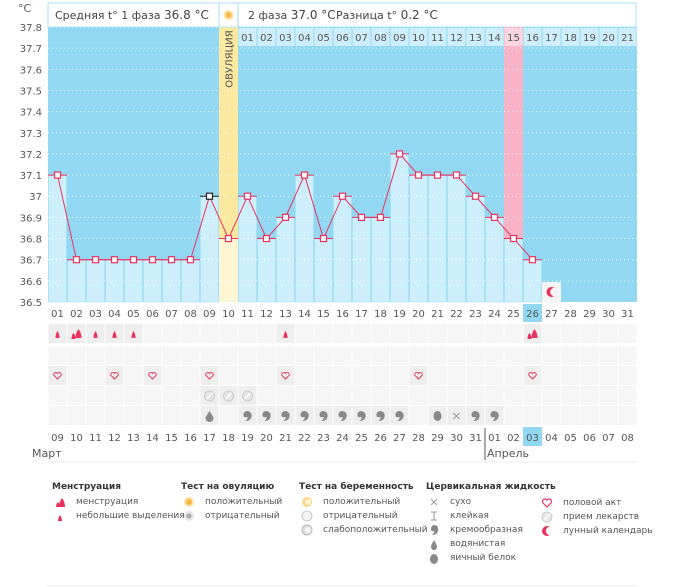 Image resolution: width=675 pixels, height=587 pixels. What do you see at coordinates (307, 530) in the screenshot?
I see `pregnancy-weak-icon` at bounding box center [307, 530].